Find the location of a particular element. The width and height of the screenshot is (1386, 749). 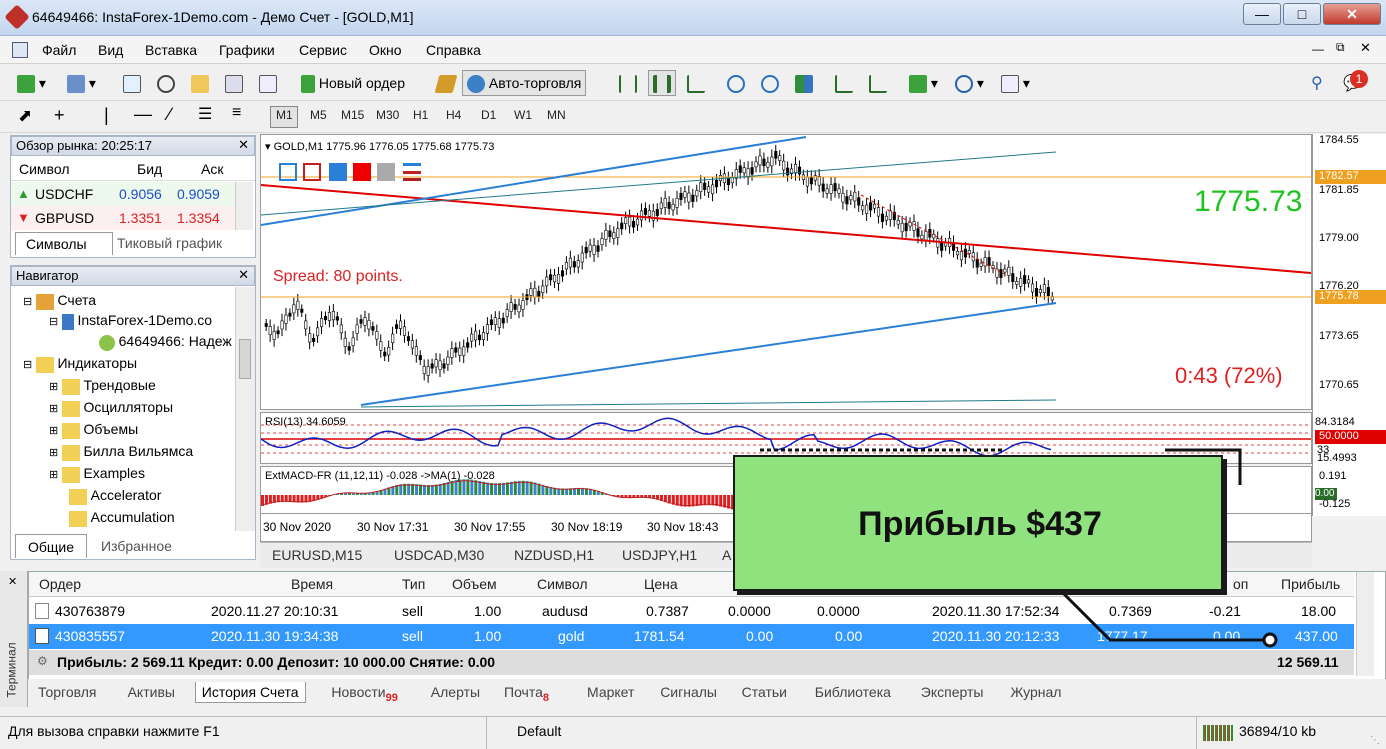

chart-tab: EURUSD,M15 is located at coordinates (317, 555).